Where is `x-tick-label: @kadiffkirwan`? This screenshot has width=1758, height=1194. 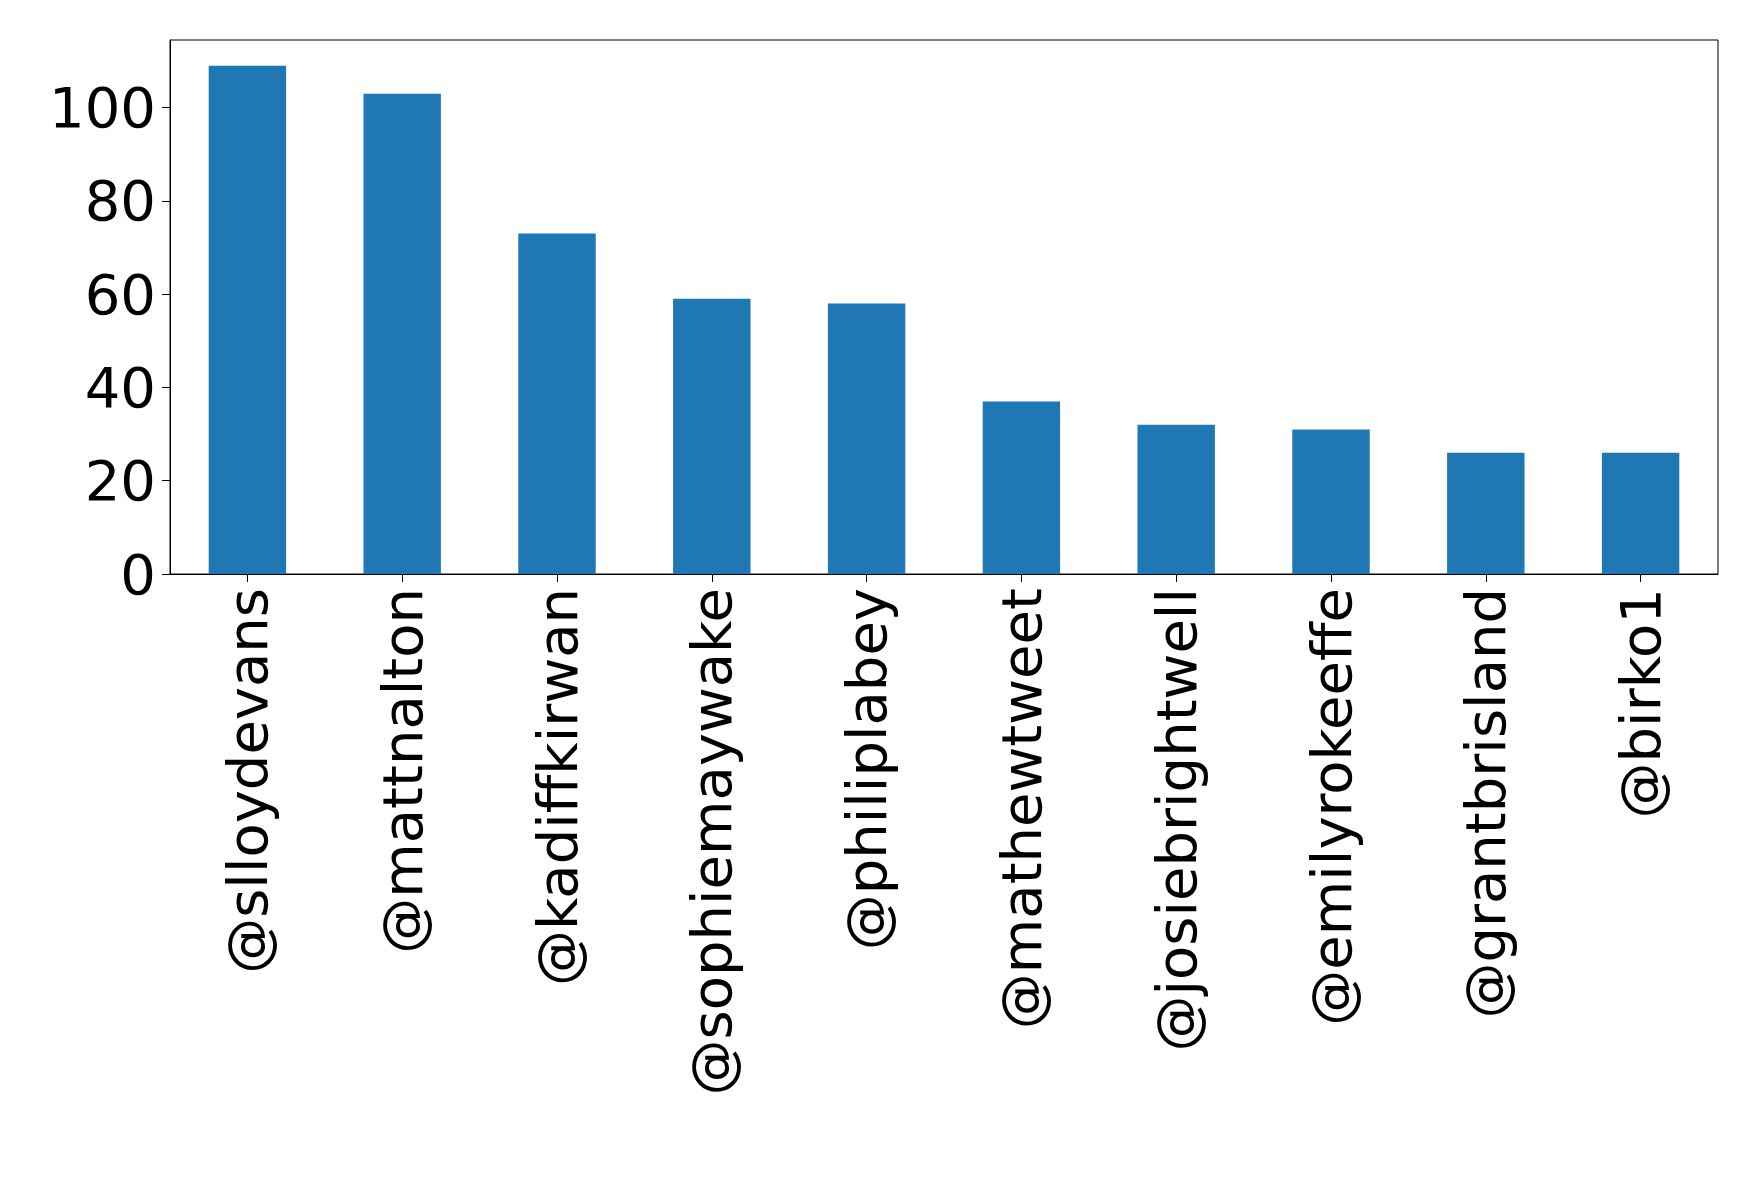
x-tick-label: @kadiffkirwan is located at coordinates (557, 787).